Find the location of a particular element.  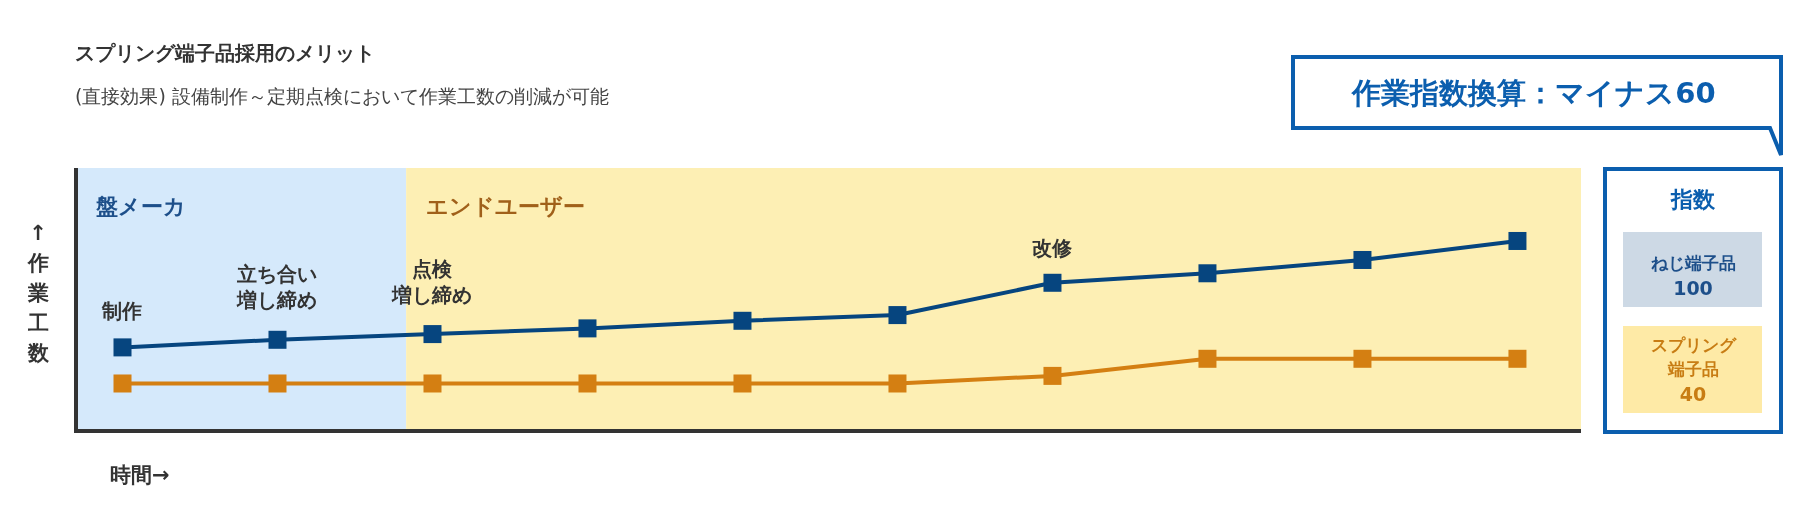

text: 作業指数換算：マイナス60 is located at coordinates (1533, 93).